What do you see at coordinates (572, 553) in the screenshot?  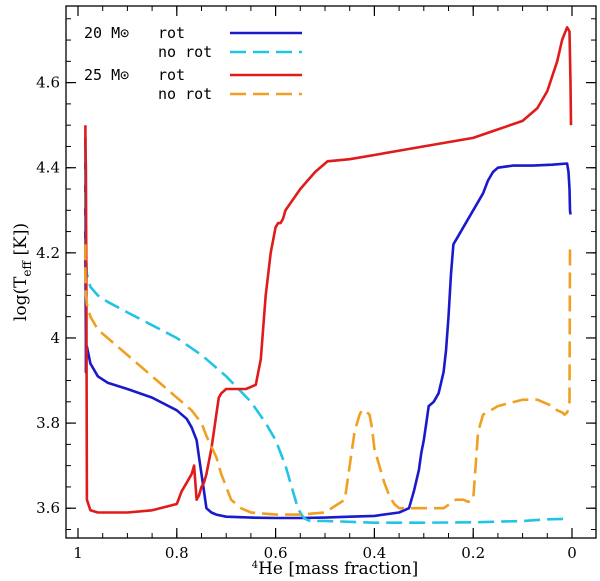 I see `x-tick-label: 0` at bounding box center [572, 553].